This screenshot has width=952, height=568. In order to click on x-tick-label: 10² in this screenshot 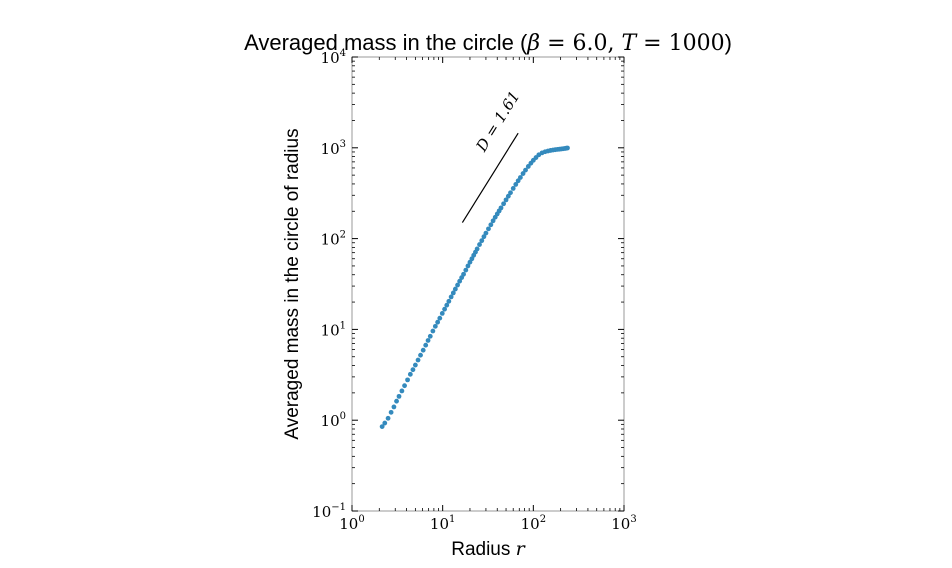, I will do `click(533, 523)`.